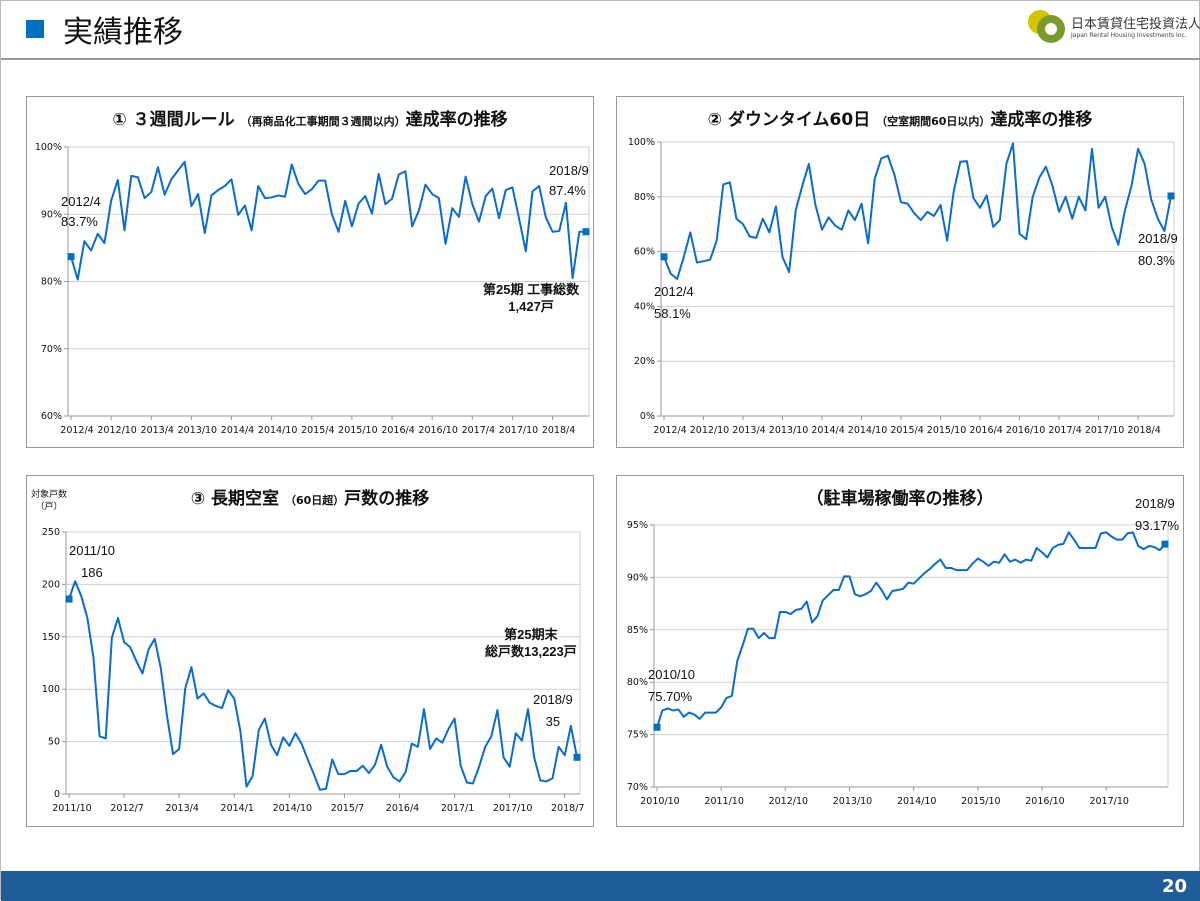 The width and height of the screenshot is (1200, 901). I want to click on page-number: 20, so click(1174, 886).